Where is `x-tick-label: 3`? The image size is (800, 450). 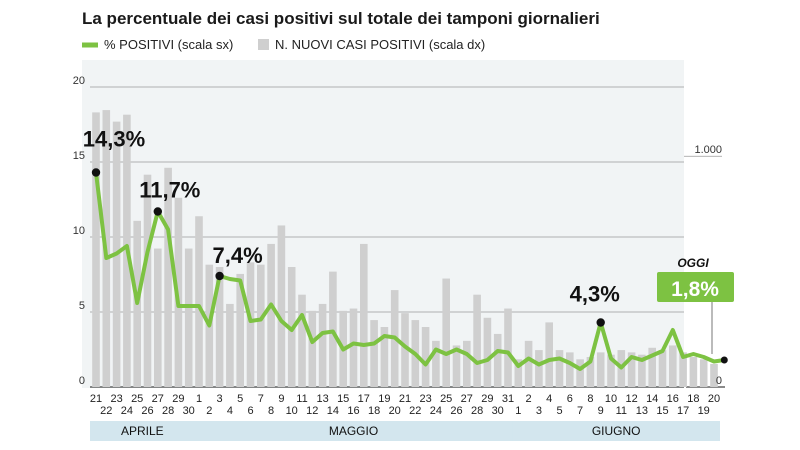
x-tick-label: 3 is located at coordinates (220, 399).